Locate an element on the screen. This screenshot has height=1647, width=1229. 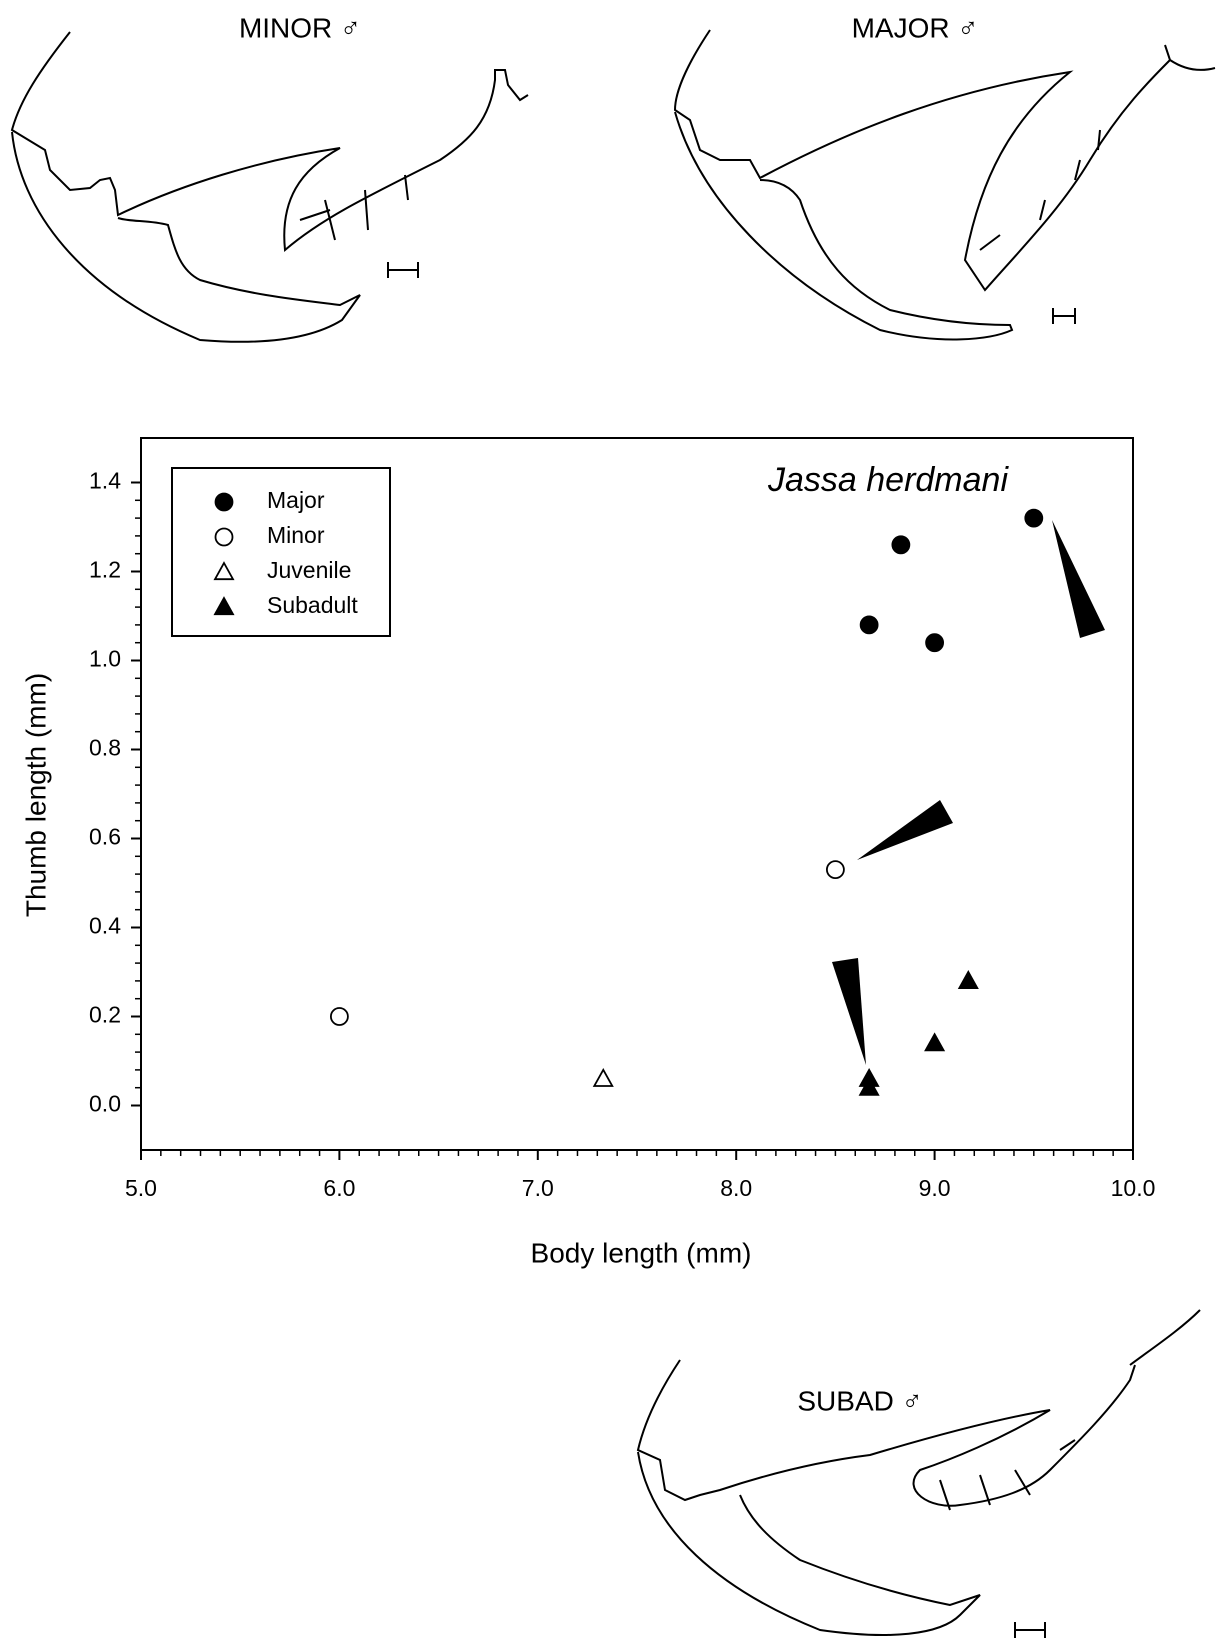
legend-label: Minor is located at coordinates (296, 535).